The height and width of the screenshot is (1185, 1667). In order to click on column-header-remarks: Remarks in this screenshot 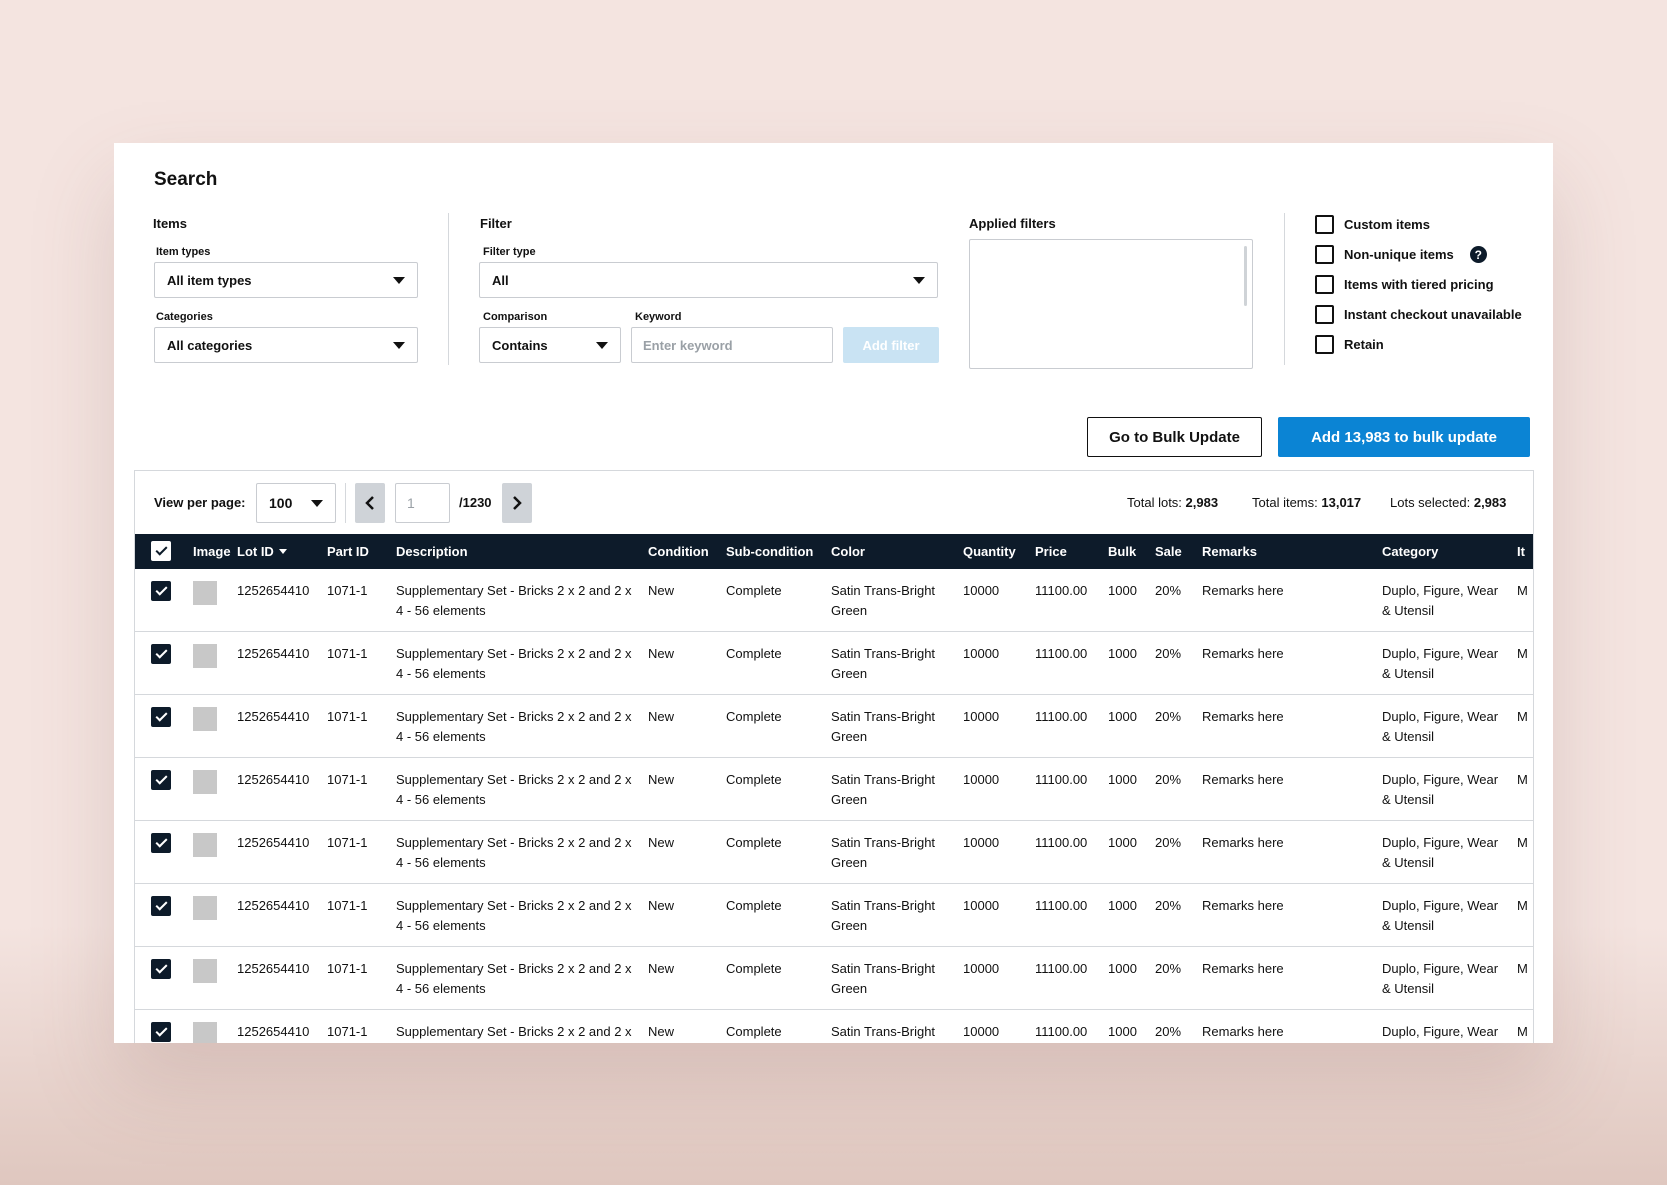, I will do `click(1229, 551)`.